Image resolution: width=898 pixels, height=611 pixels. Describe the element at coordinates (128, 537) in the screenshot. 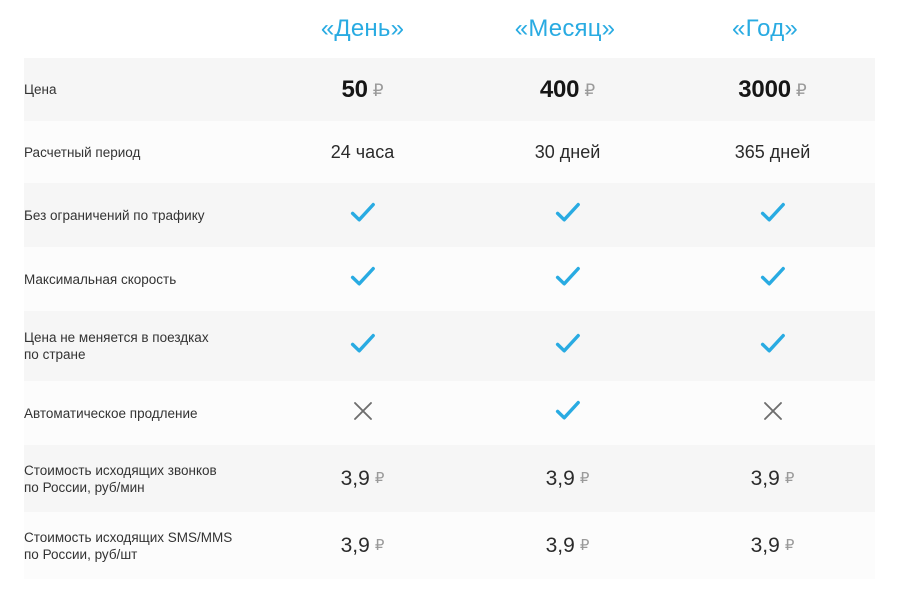

I see `feature-label-line: Стоимость исходящих SMS/MMS` at that location.